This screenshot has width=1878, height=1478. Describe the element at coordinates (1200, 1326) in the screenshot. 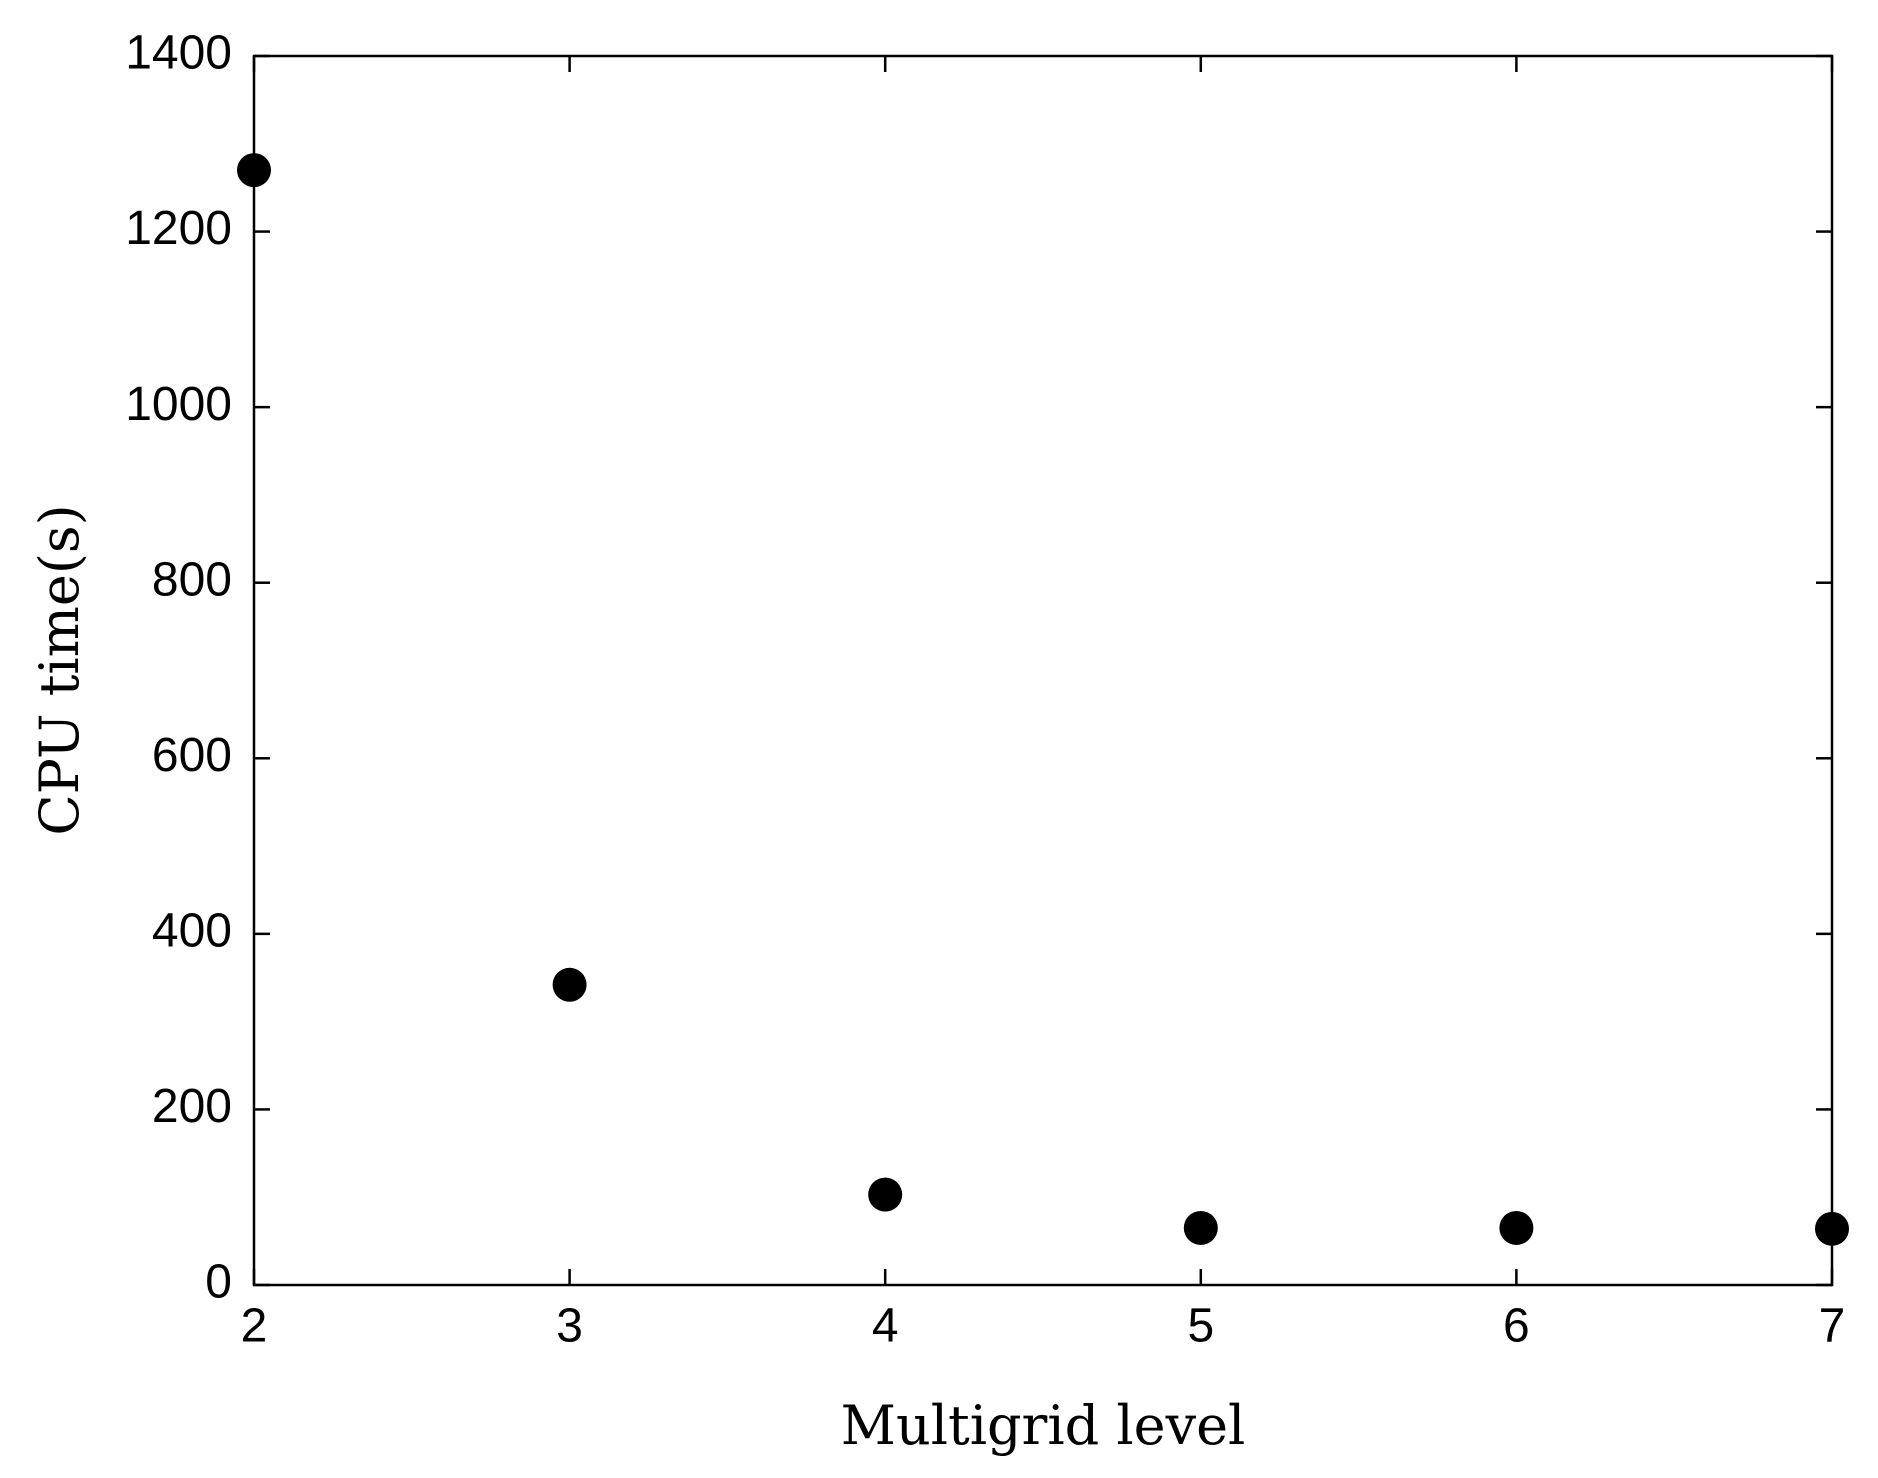

I see `x-tick-label: 5` at that location.